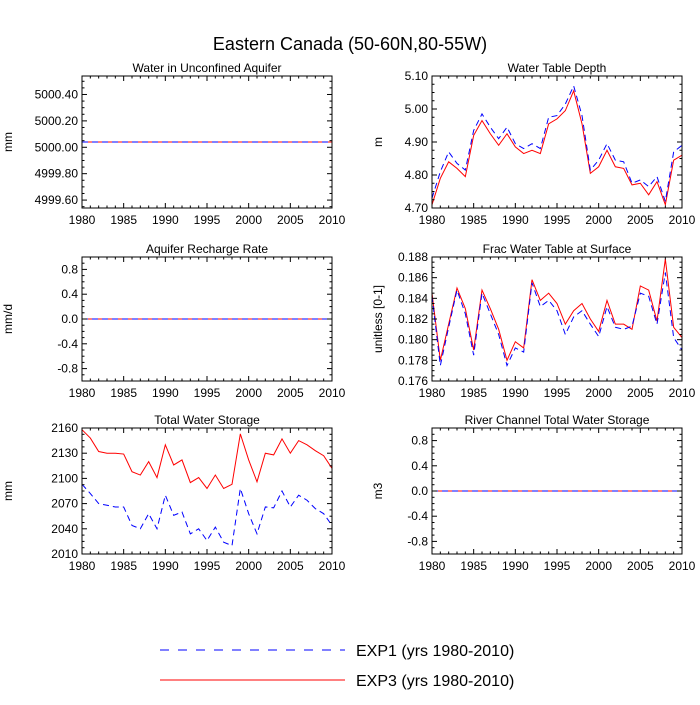  Describe the element at coordinates (207, 420) in the screenshot. I see `panel-title: Total Water Storage` at that location.